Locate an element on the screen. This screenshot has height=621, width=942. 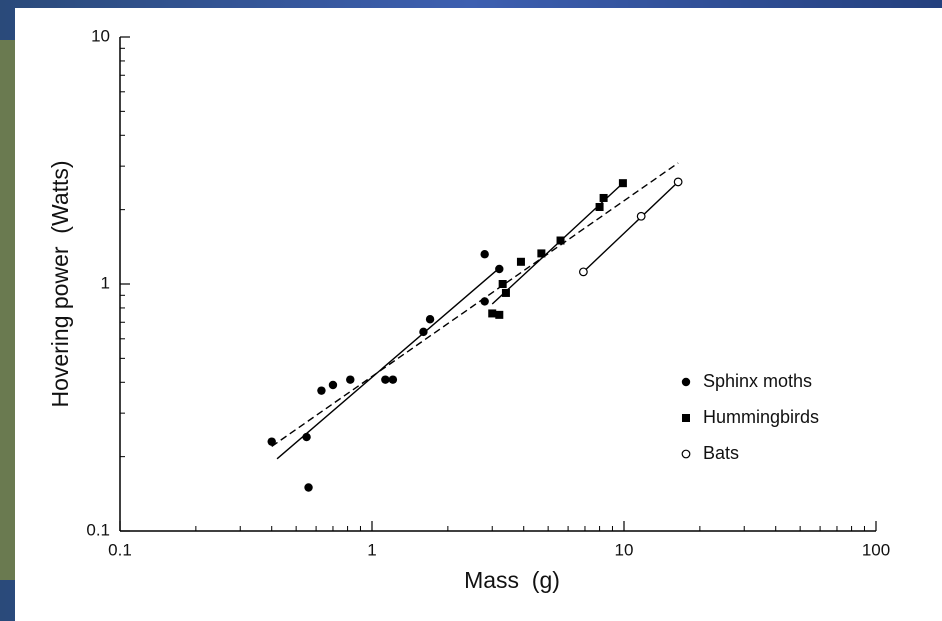
x-axis-title: Mass (g) is located at coordinates (512, 580).